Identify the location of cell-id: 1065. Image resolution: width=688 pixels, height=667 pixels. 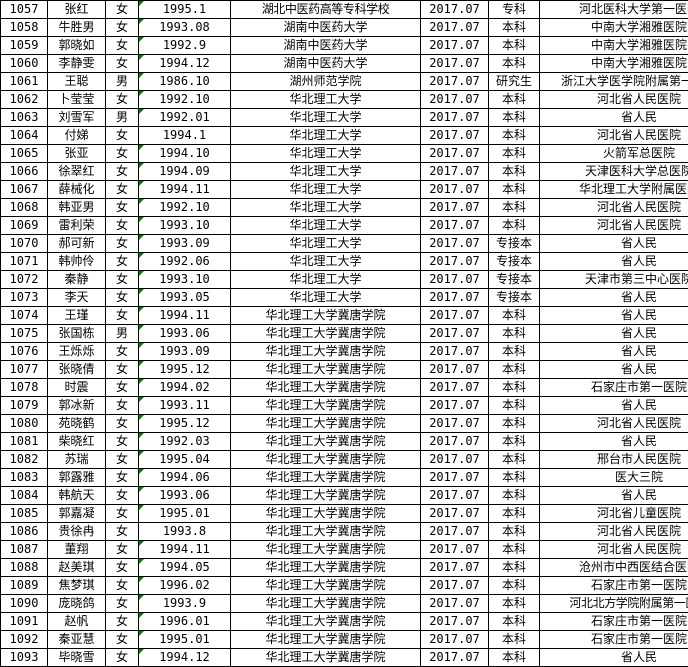
(24, 154).